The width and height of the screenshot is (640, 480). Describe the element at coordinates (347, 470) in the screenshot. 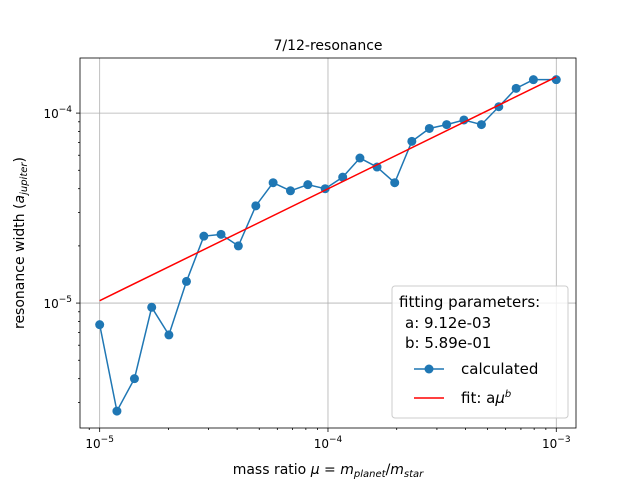

I see `x-axis-label-m-planet: m` at that location.